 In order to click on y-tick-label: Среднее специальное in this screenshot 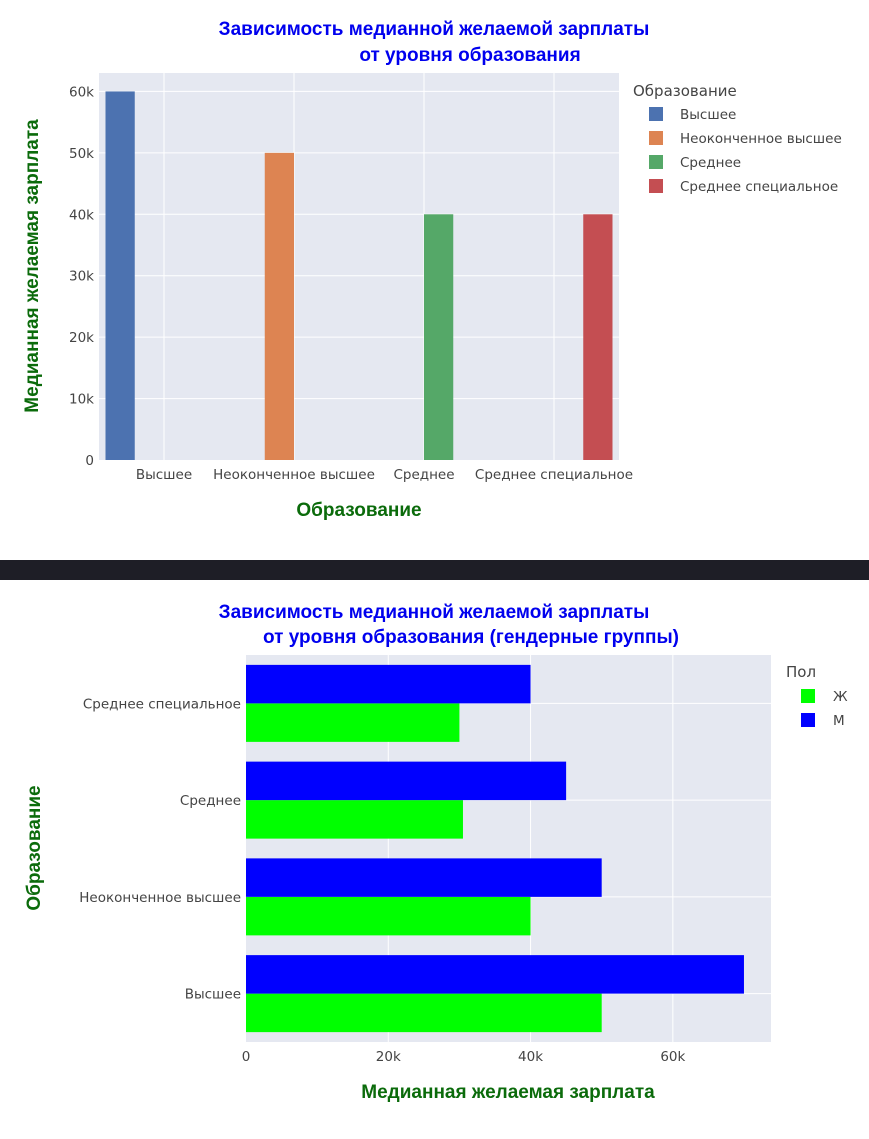, I will do `click(162, 704)`.